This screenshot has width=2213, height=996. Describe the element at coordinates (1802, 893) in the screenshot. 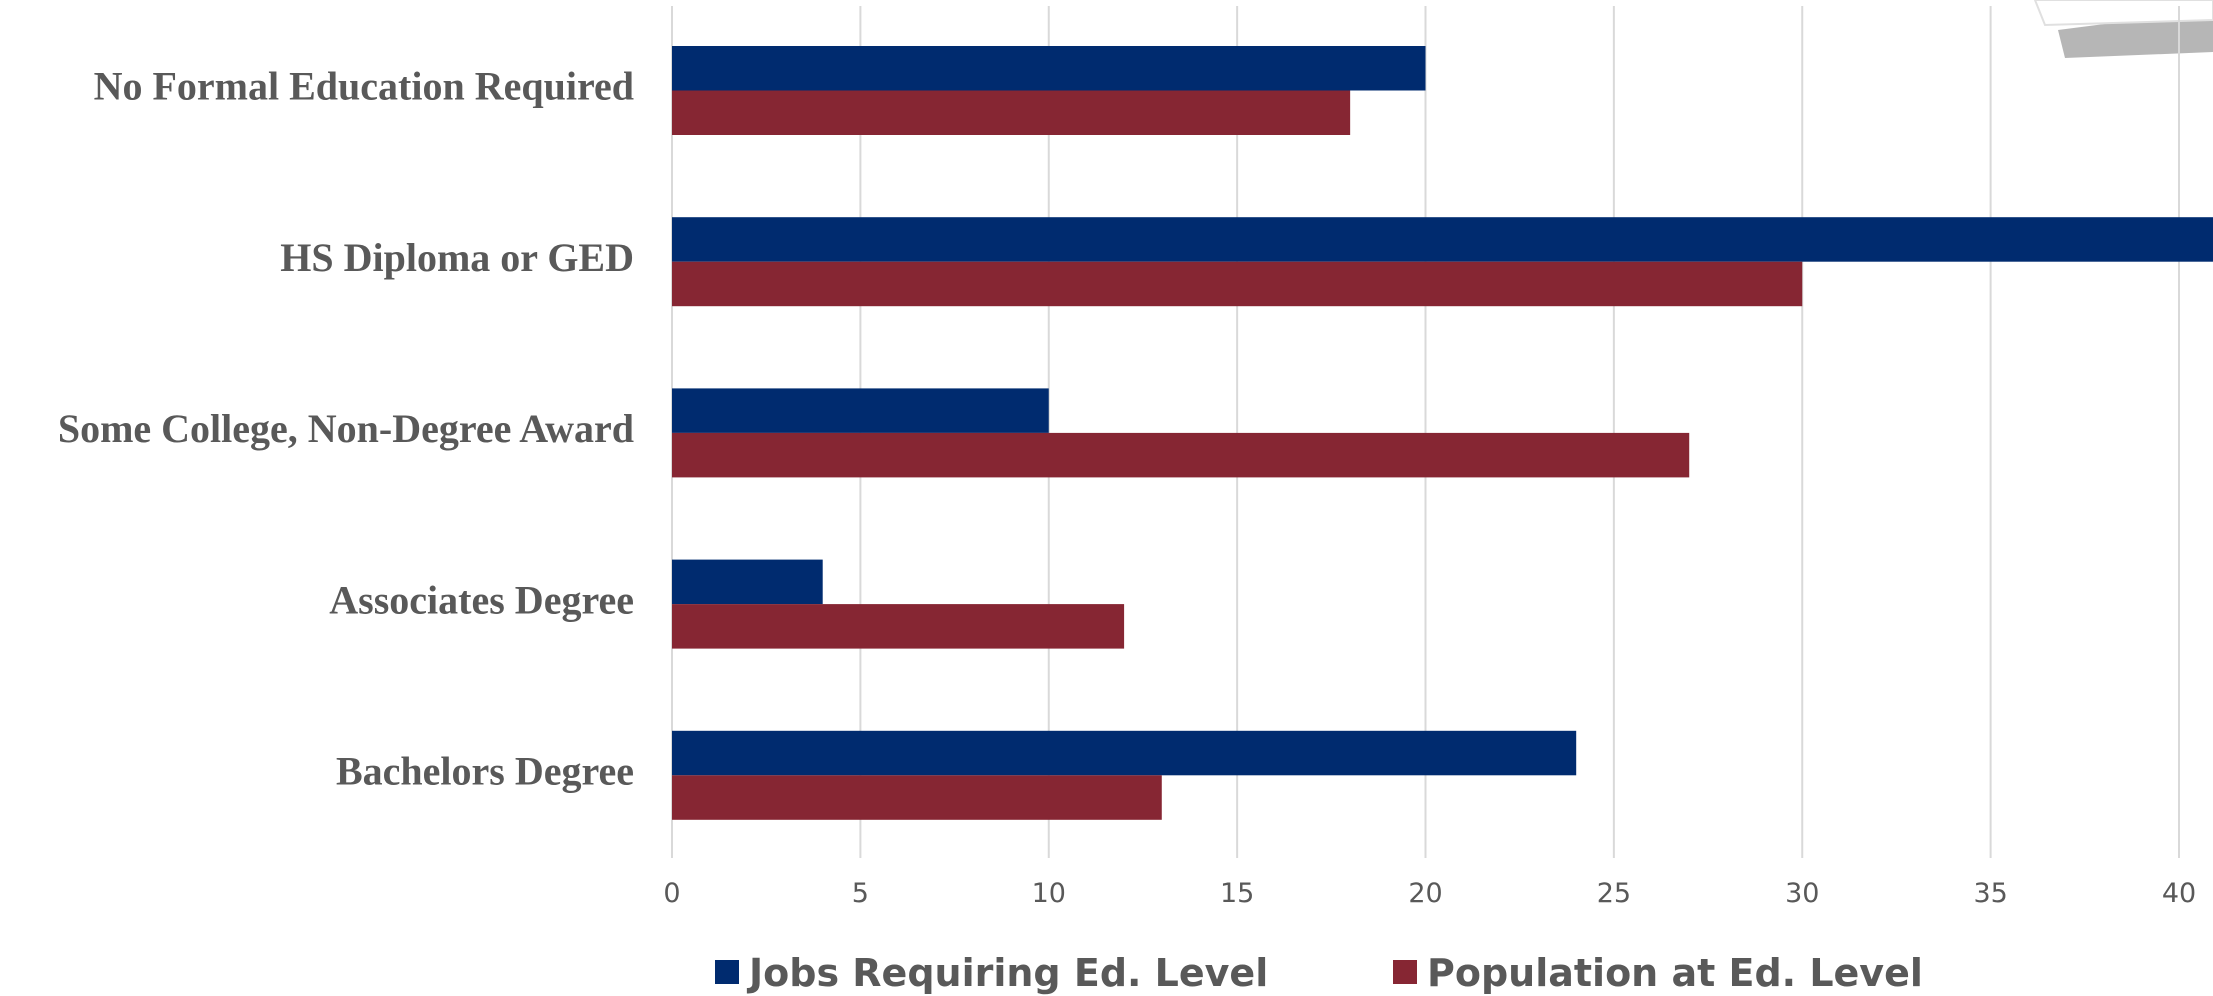

I see `x-tick-label: 30` at that location.